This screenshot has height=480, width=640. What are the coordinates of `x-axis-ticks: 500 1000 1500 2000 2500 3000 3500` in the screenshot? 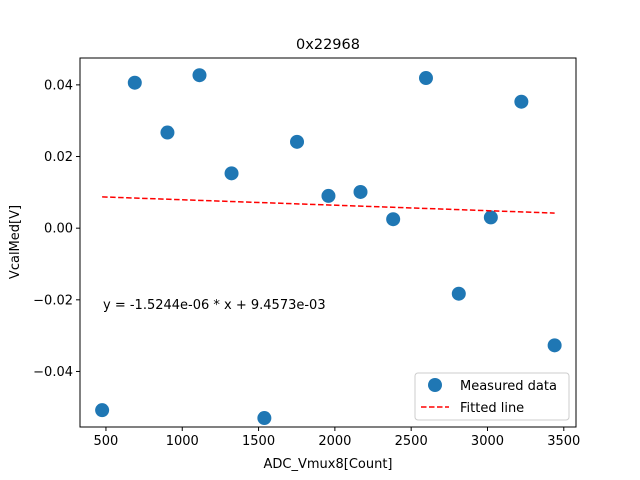 It's located at (337, 438).